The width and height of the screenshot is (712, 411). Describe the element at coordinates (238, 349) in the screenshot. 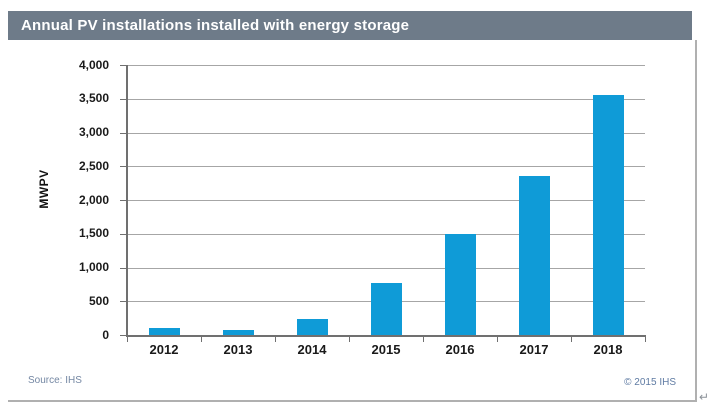

I see `x-tick-label-2013: 2013` at that location.